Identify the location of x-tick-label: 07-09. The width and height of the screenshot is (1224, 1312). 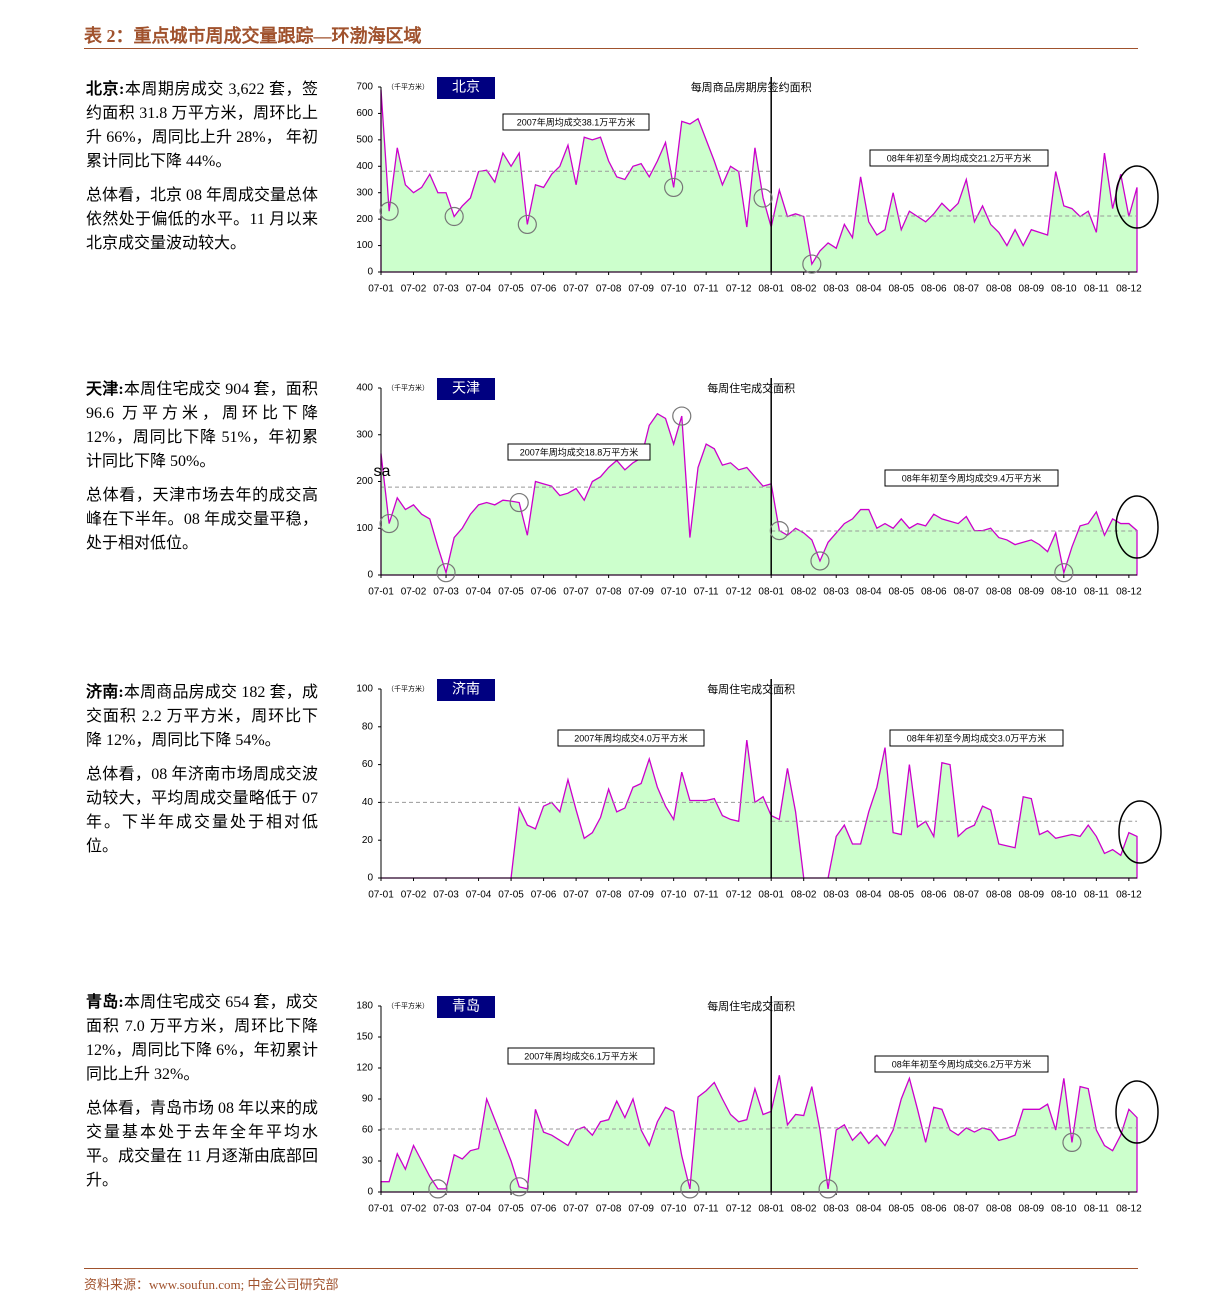
(641, 592).